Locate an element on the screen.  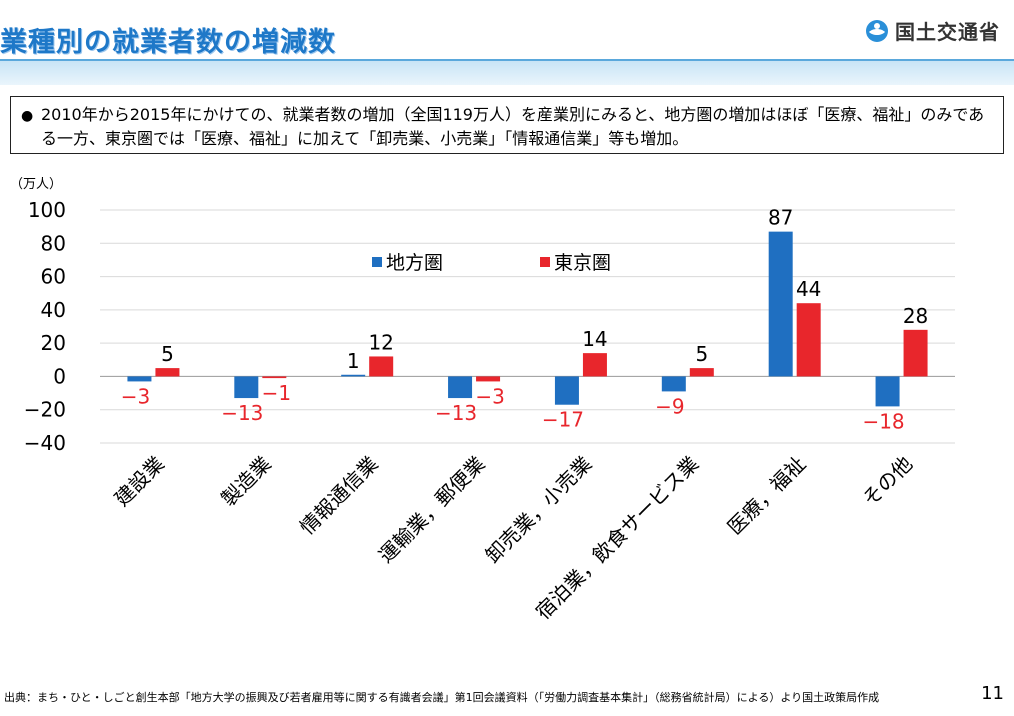
x-category-label: 製造業 is located at coordinates (245, 481).